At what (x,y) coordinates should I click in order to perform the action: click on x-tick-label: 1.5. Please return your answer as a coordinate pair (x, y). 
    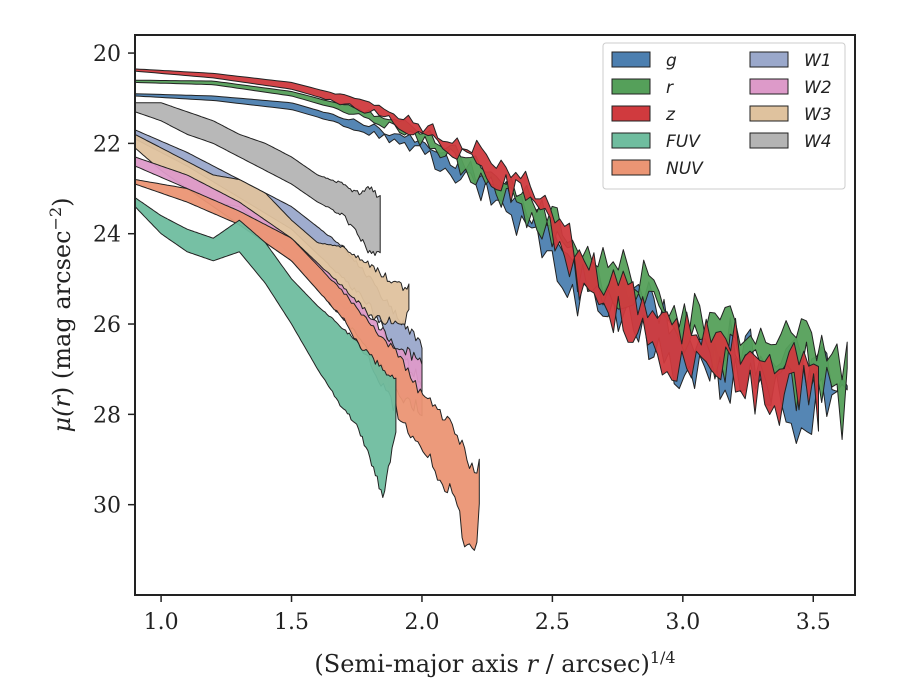
    Looking at the image, I should click on (291, 622).